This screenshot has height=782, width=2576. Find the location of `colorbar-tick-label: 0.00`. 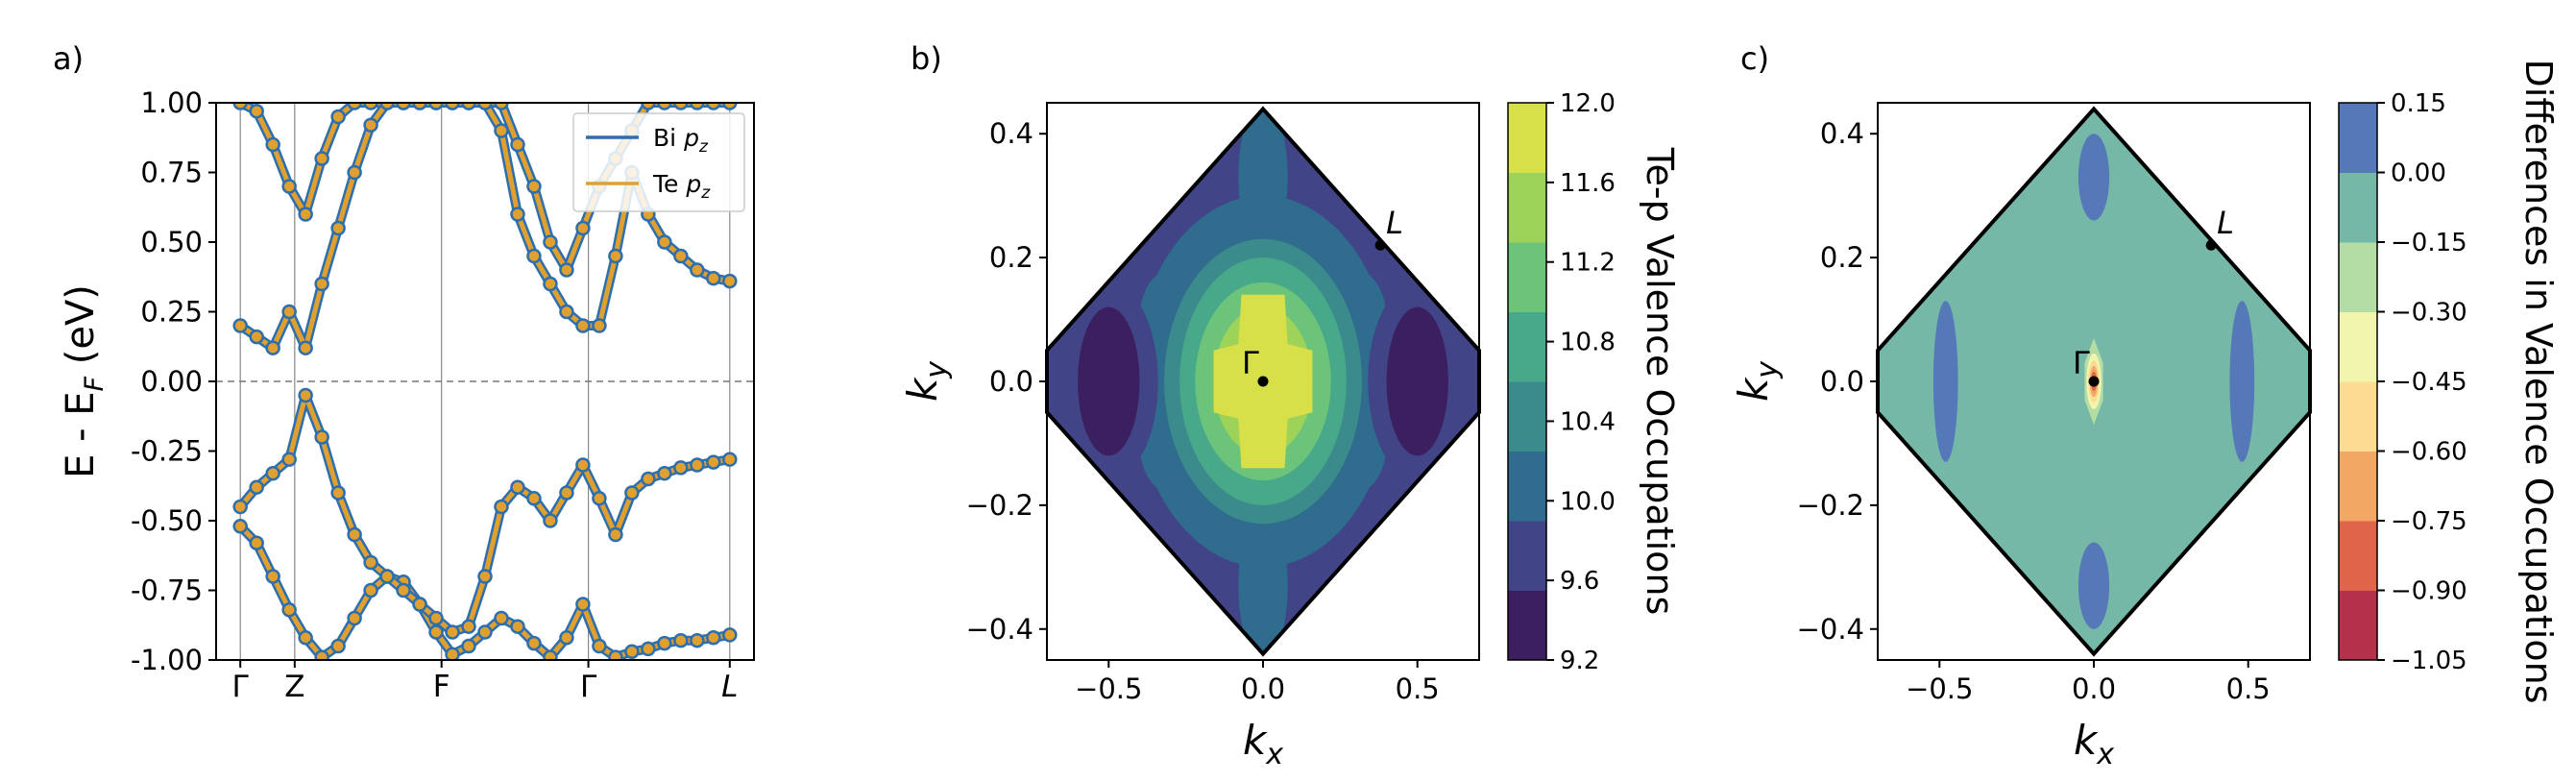

colorbar-tick-label: 0.00 is located at coordinates (2418, 173).